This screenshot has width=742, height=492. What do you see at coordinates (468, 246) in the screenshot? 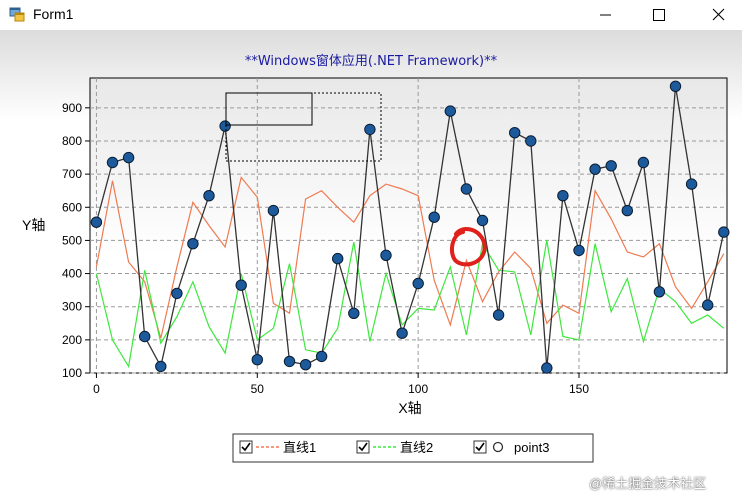
I see `red-circle-annotation` at bounding box center [468, 246].